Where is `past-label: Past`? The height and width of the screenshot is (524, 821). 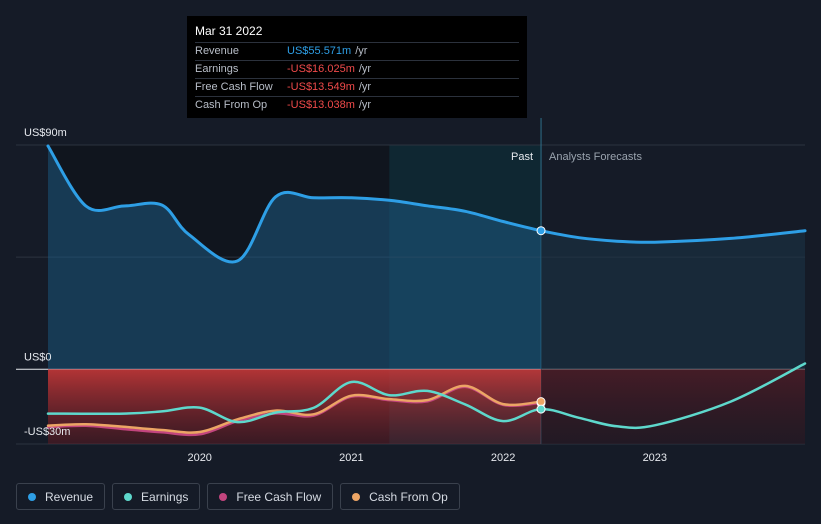 past-label: Past is located at coordinates (522, 157).